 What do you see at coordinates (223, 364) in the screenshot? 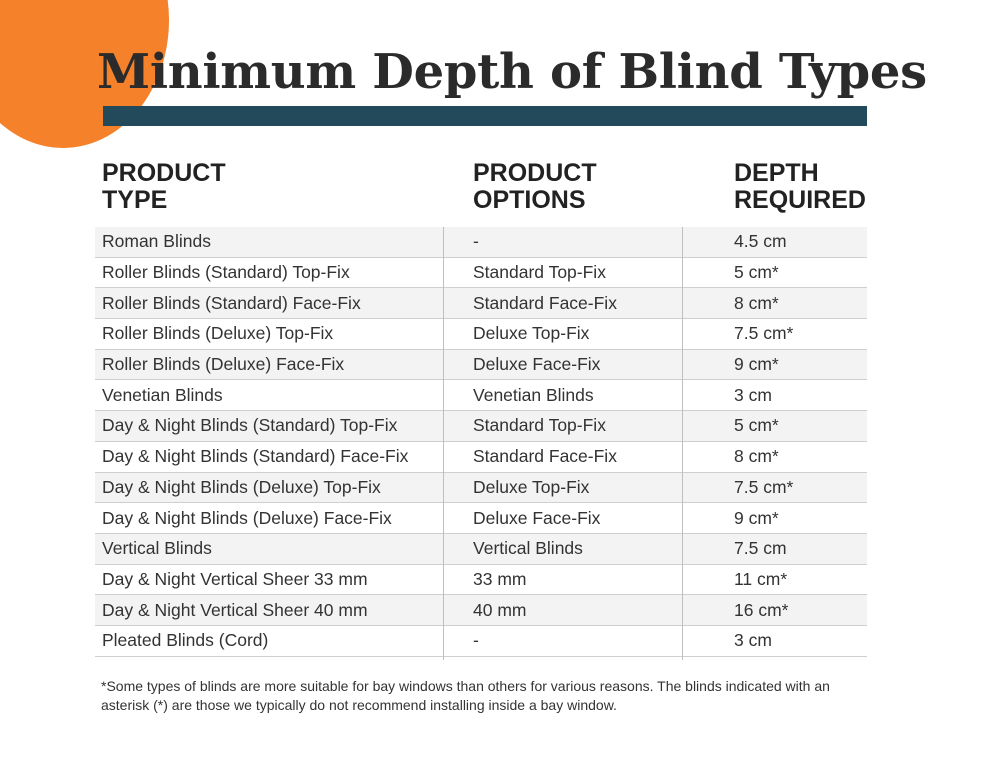
I see `cell-product-type: Roller Blinds (Deluxe) Face-Fix` at bounding box center [223, 364].